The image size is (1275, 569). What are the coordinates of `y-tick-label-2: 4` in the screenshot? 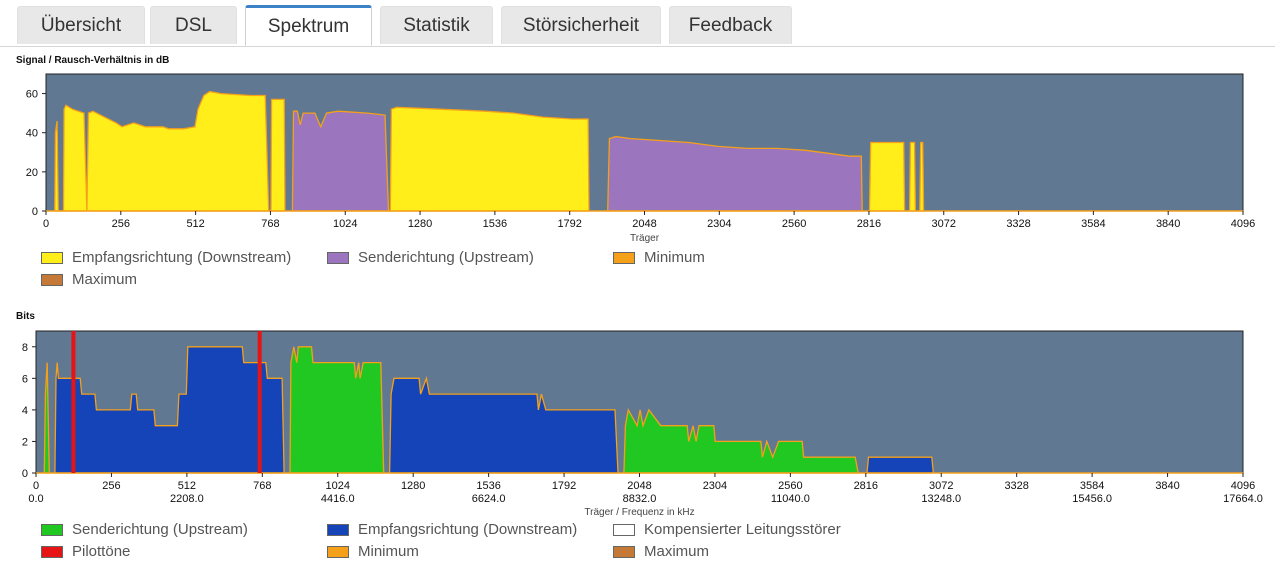 It's located at (25, 411).